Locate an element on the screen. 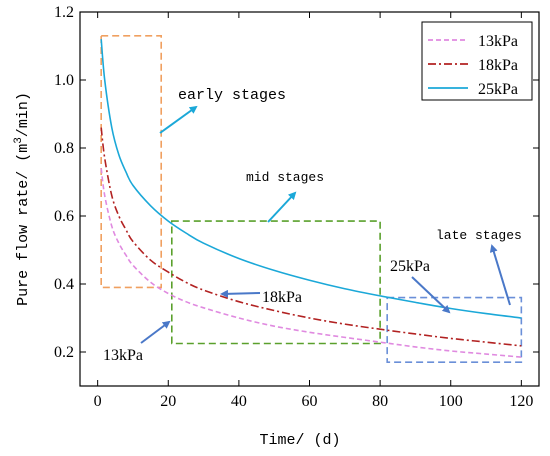 The height and width of the screenshot is (456, 550). arrow-late-stages is located at coordinates (500, 275).